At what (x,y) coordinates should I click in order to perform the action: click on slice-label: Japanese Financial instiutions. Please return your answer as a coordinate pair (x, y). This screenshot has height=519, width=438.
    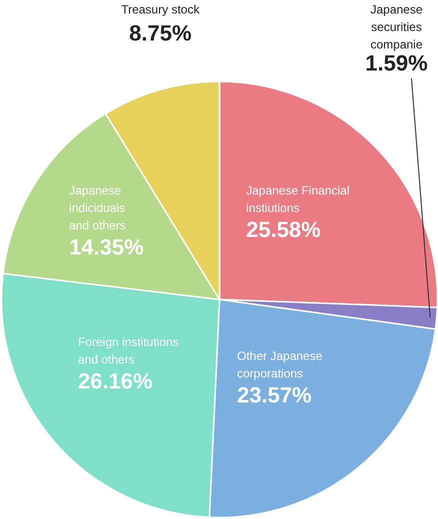
    Looking at the image, I should click on (298, 199).